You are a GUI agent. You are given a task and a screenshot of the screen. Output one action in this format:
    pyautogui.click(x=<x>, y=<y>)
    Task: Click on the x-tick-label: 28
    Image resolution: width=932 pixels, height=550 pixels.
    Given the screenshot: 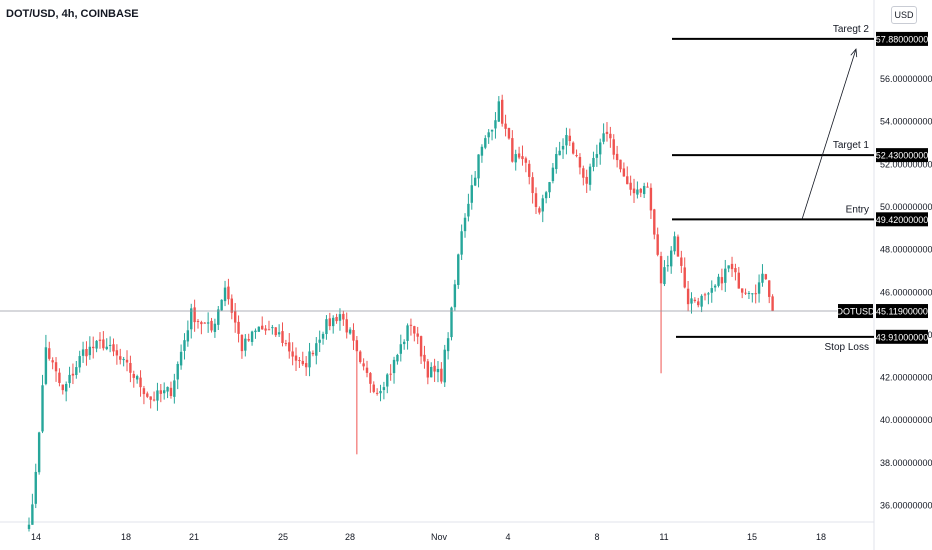 What is the action you would take?
    pyautogui.click(x=350, y=537)
    